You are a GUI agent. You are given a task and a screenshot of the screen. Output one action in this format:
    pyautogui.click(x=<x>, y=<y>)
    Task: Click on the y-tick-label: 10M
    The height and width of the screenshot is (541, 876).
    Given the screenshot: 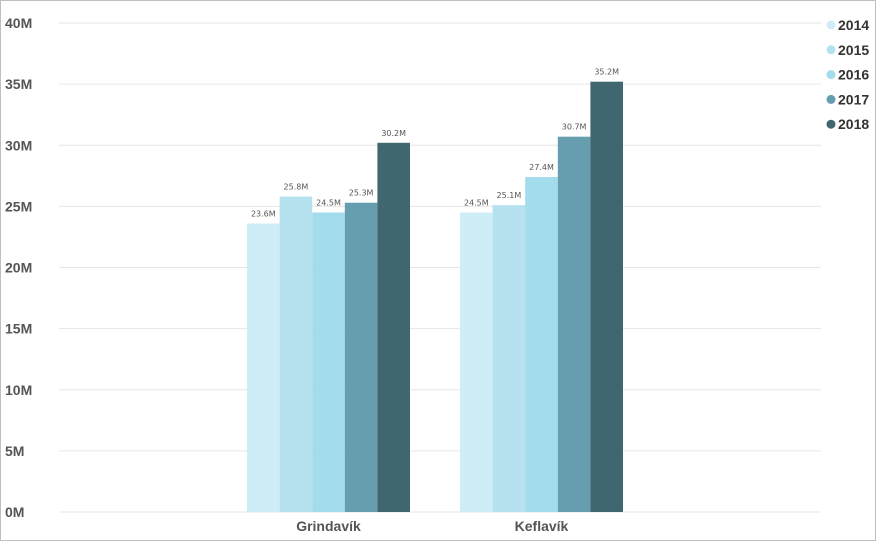 What is the action you would take?
    pyautogui.click(x=18, y=390)
    